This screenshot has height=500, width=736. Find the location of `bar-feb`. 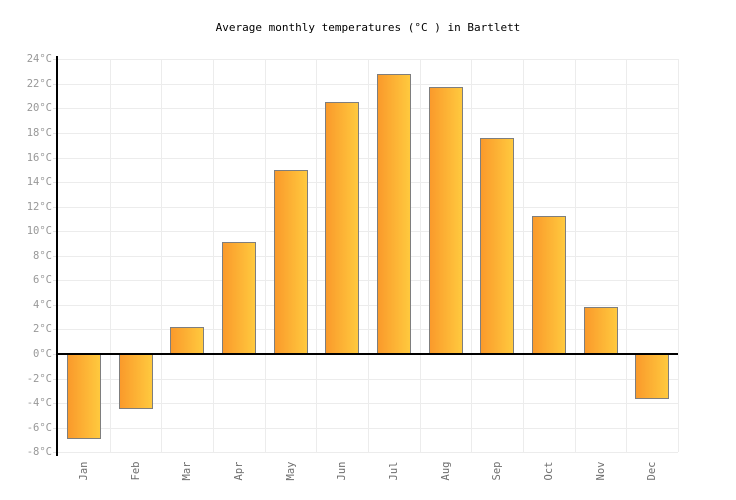

bar-feb is located at coordinates (135, 382).